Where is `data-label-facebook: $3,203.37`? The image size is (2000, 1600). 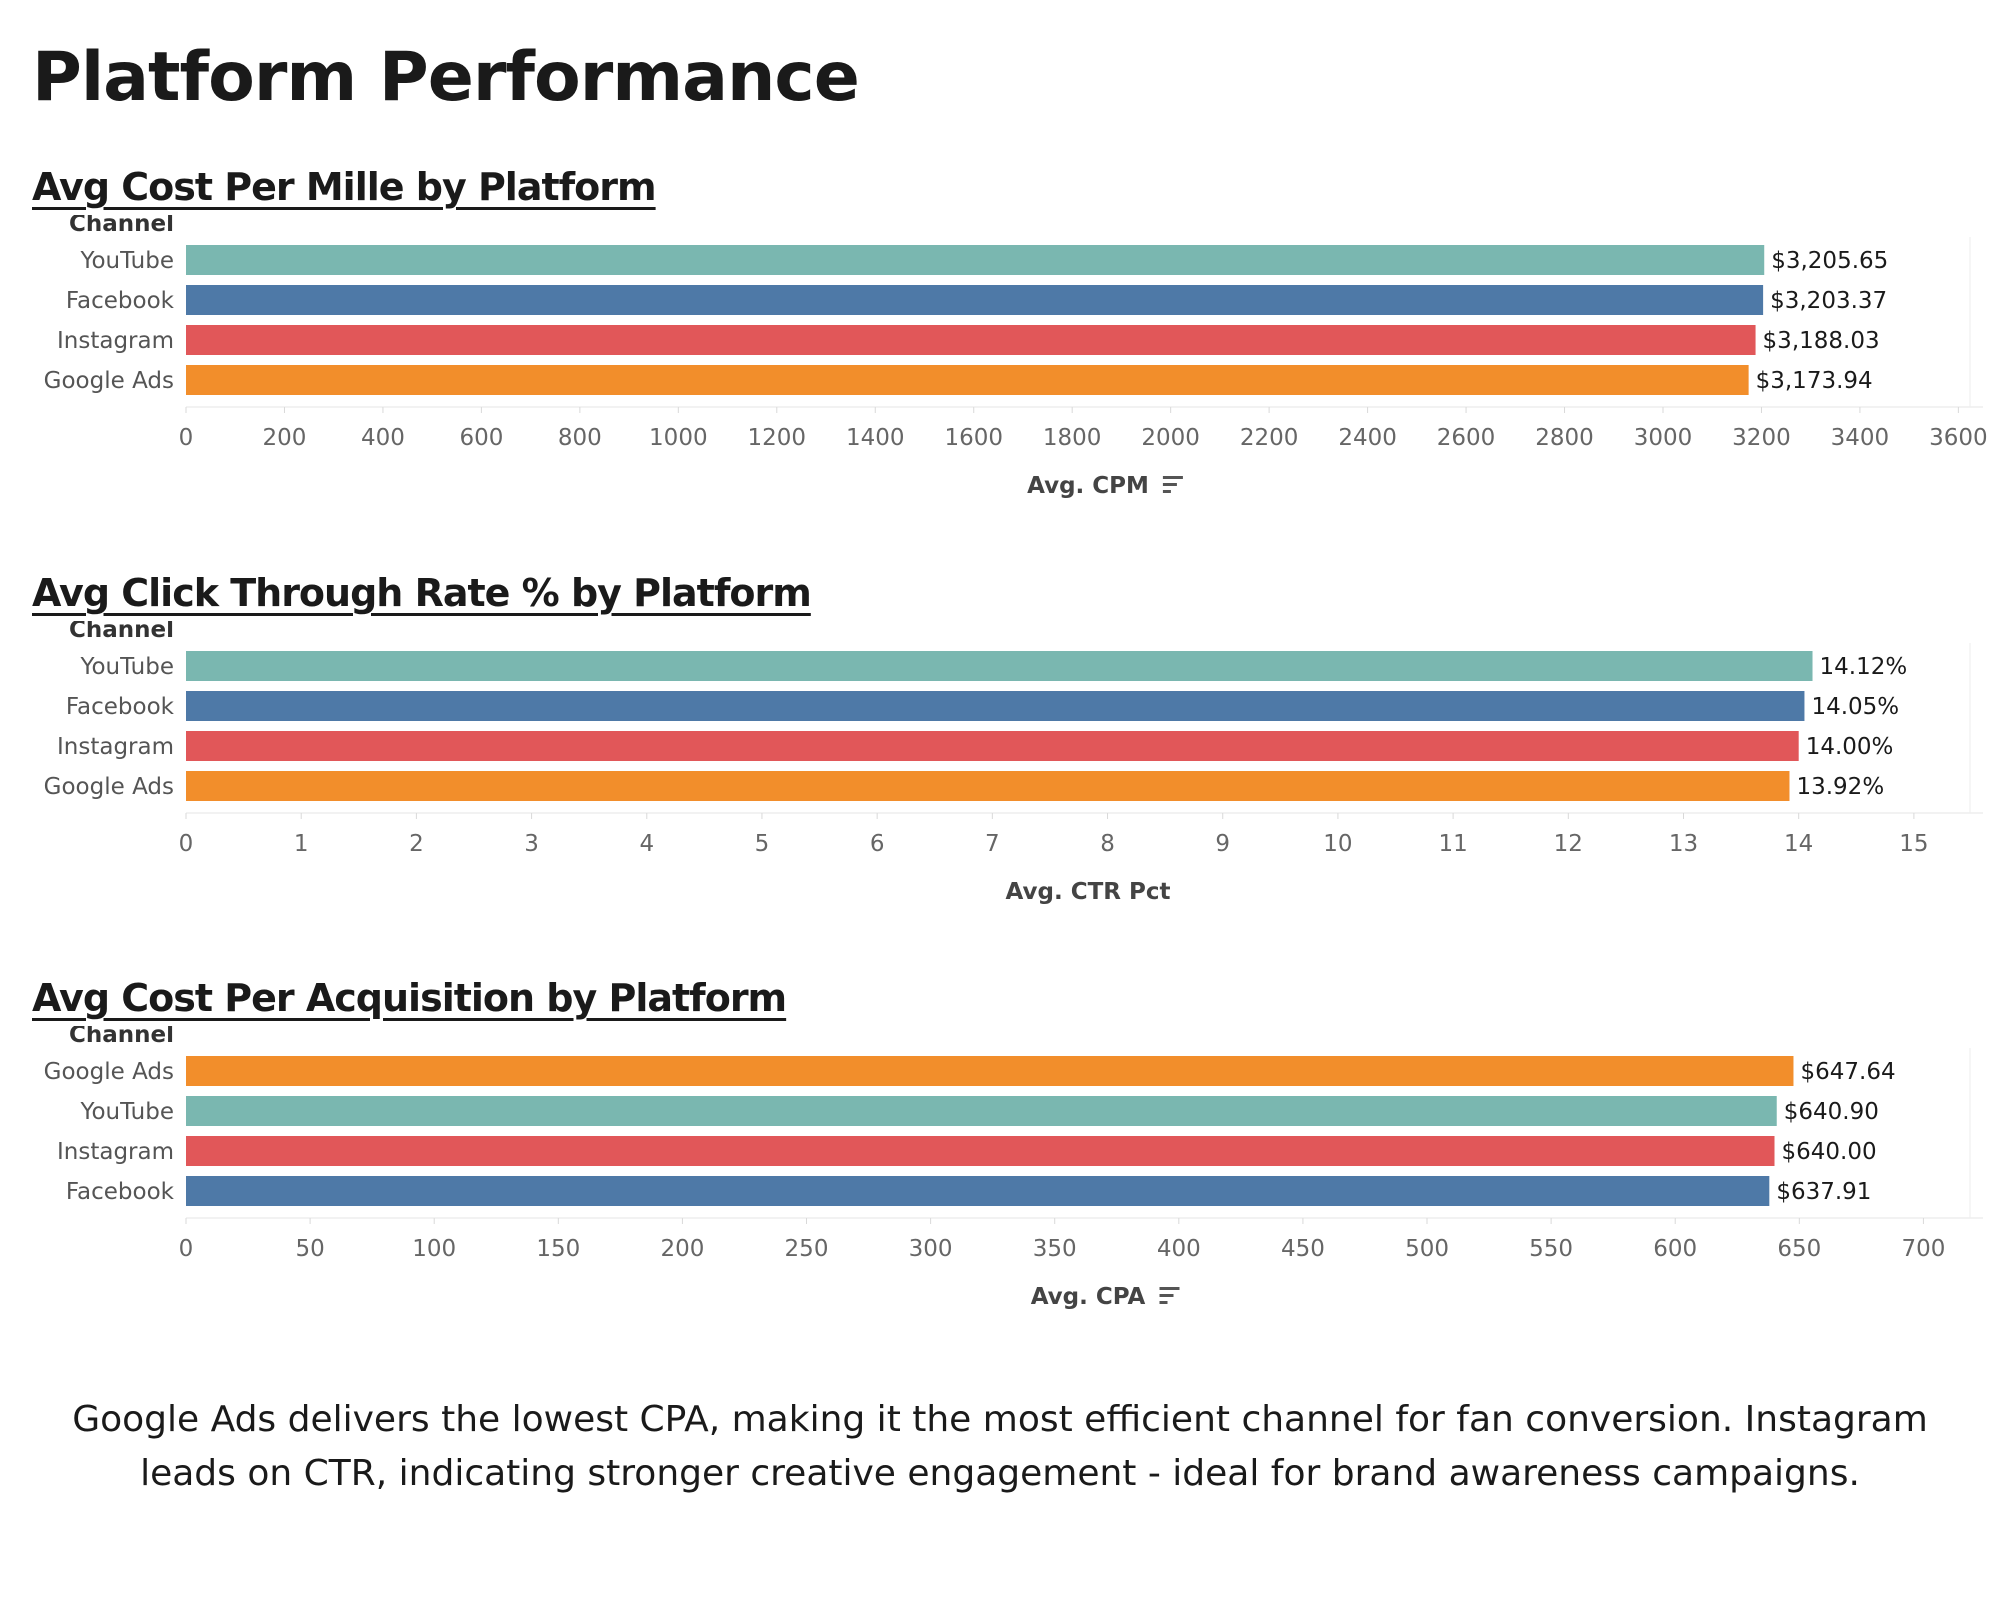
data-label-facebook: $3,203.37 is located at coordinates (1828, 301).